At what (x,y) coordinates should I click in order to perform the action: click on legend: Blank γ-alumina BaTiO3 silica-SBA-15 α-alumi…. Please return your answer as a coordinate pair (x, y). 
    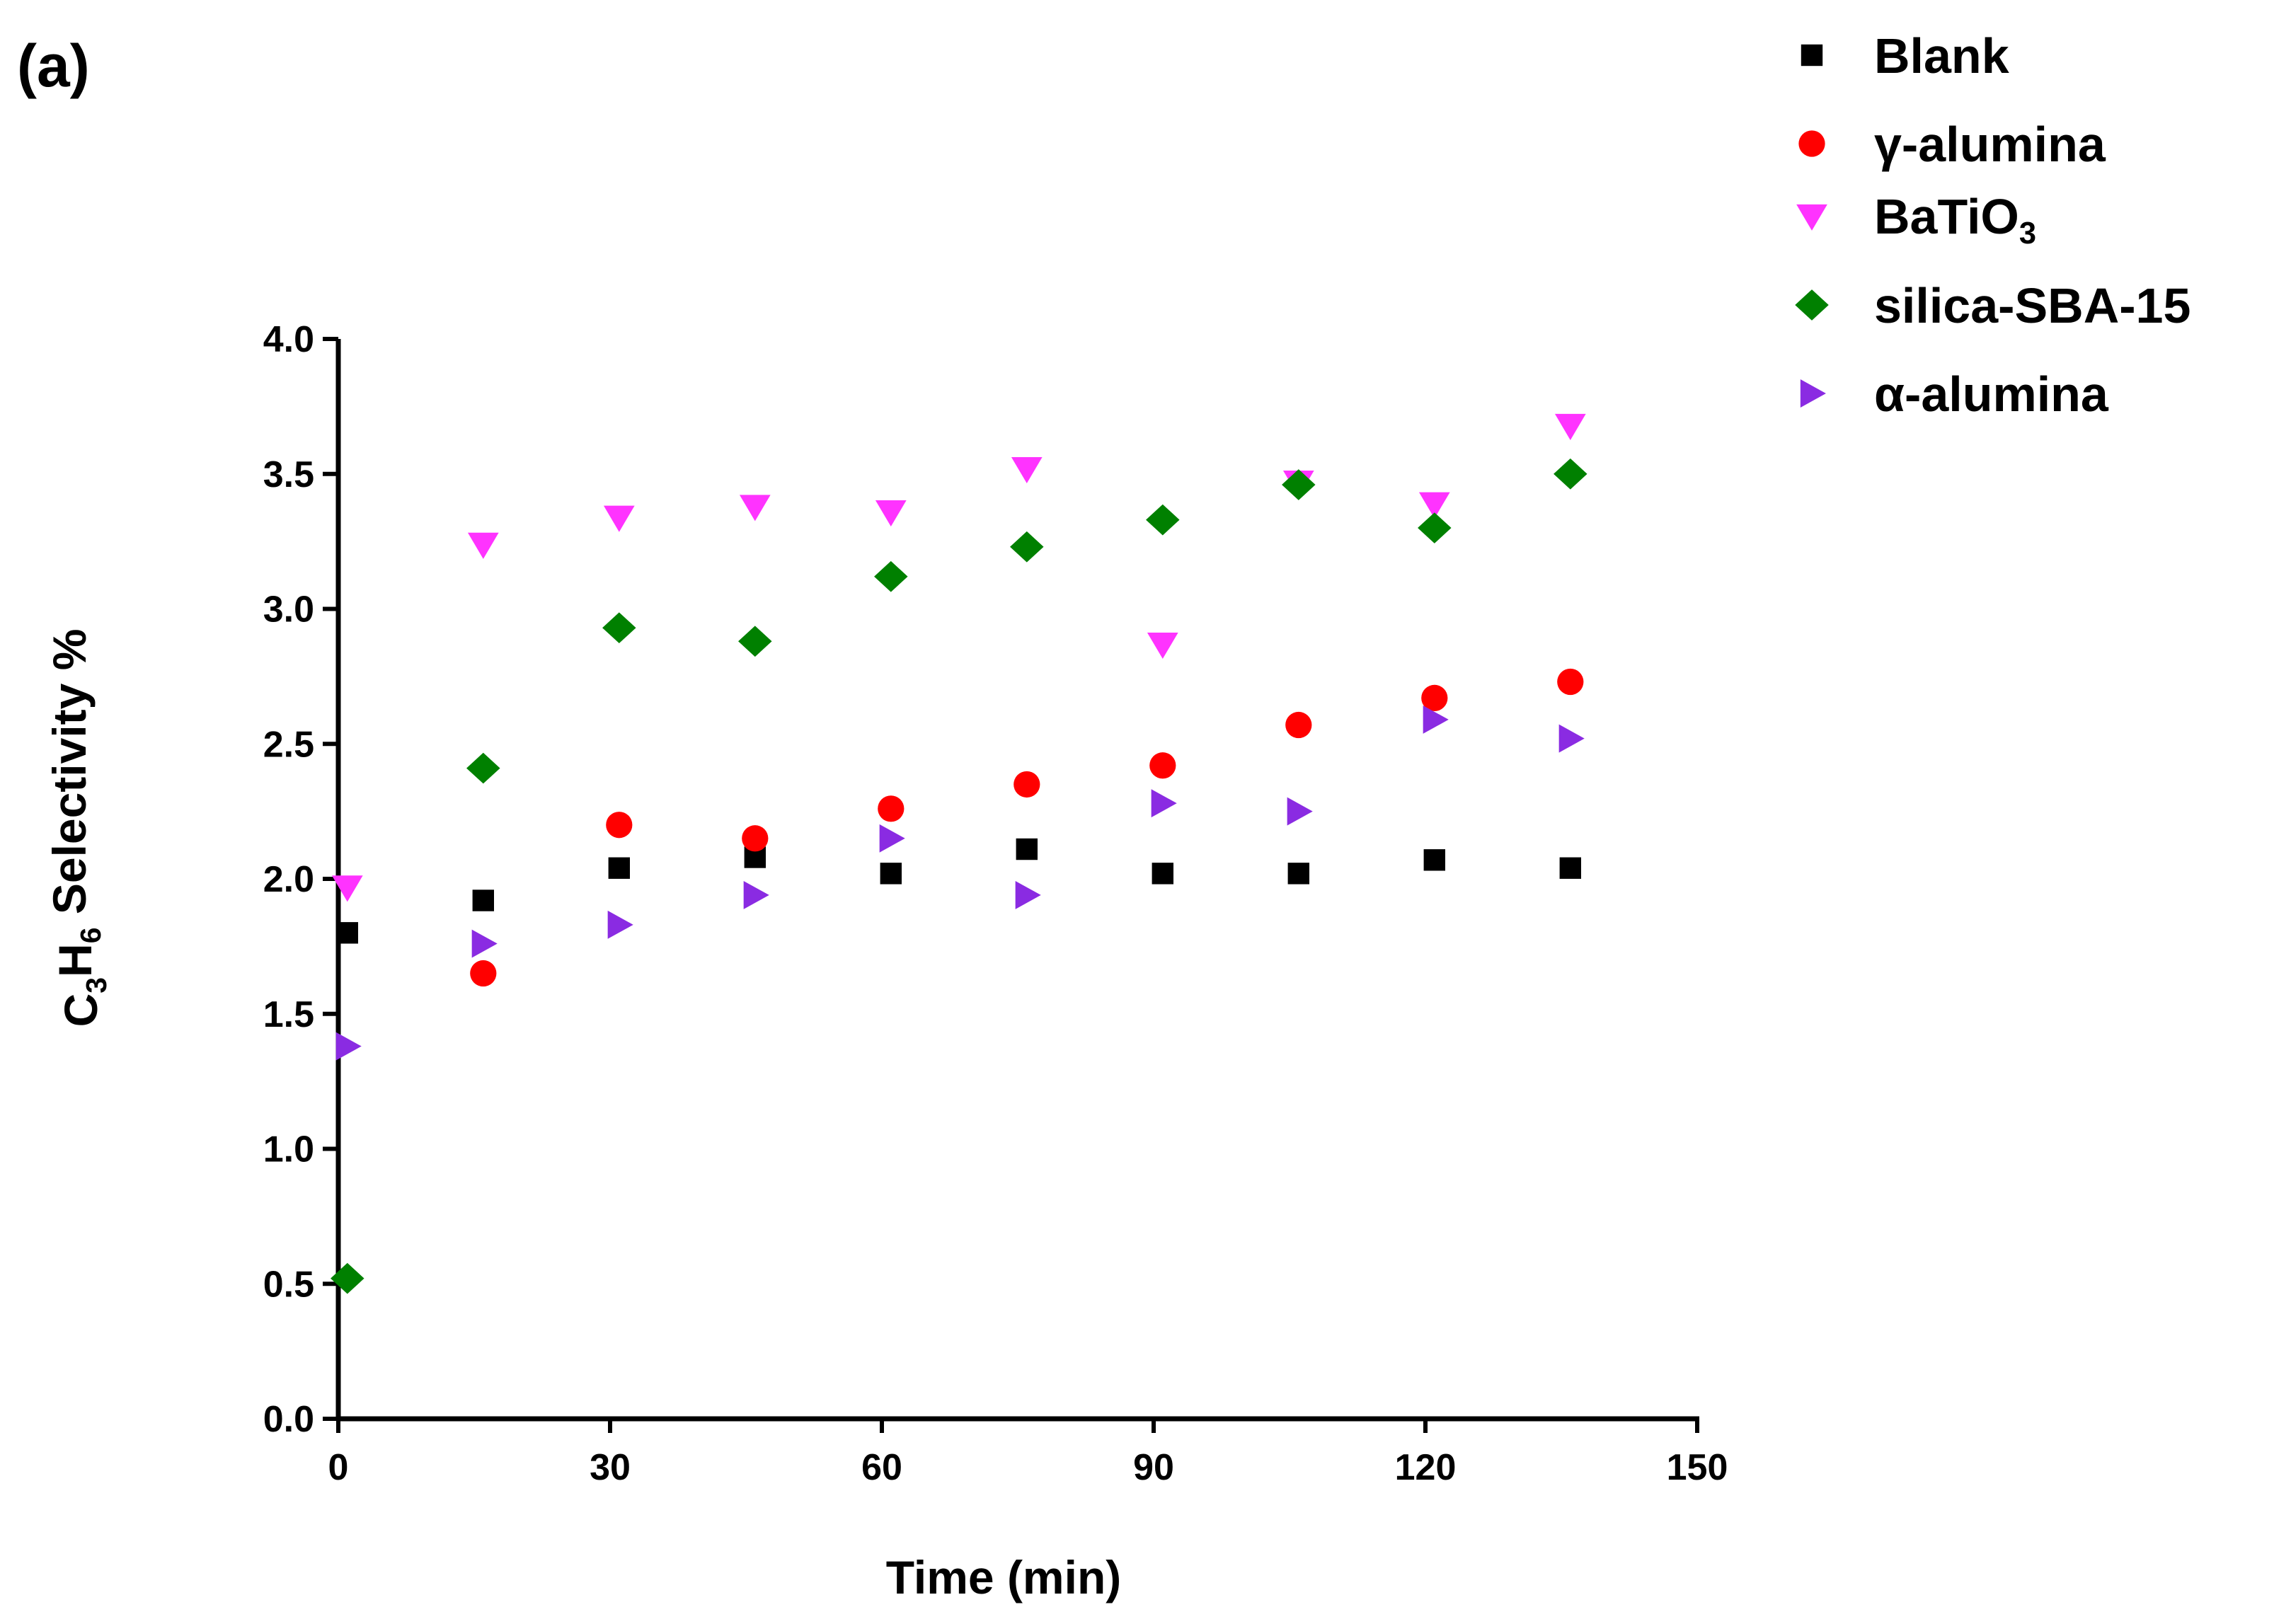
    Looking at the image, I should click on (1992, 225).